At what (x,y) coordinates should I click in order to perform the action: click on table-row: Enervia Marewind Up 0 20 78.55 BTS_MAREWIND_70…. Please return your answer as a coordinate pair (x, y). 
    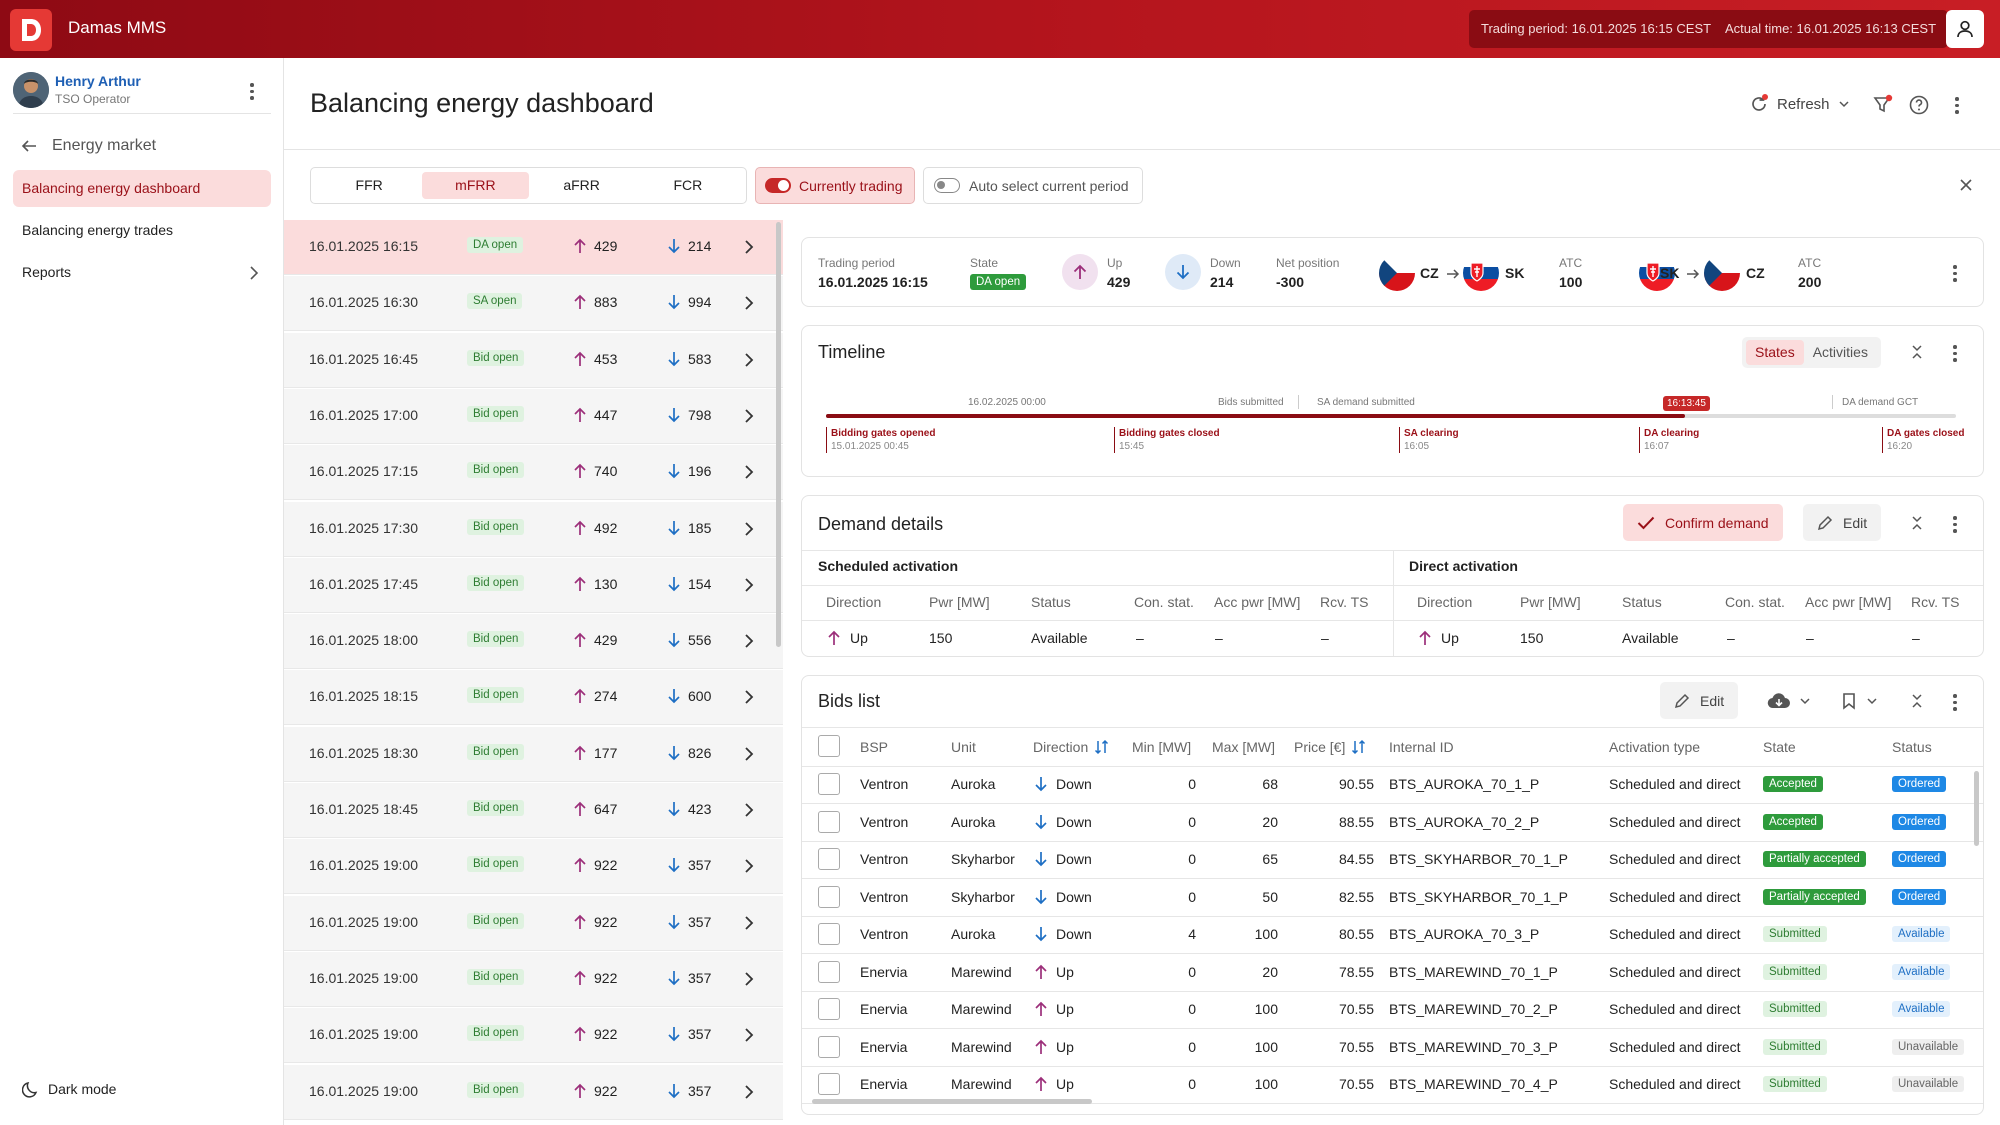
    Looking at the image, I should click on (1392, 973).